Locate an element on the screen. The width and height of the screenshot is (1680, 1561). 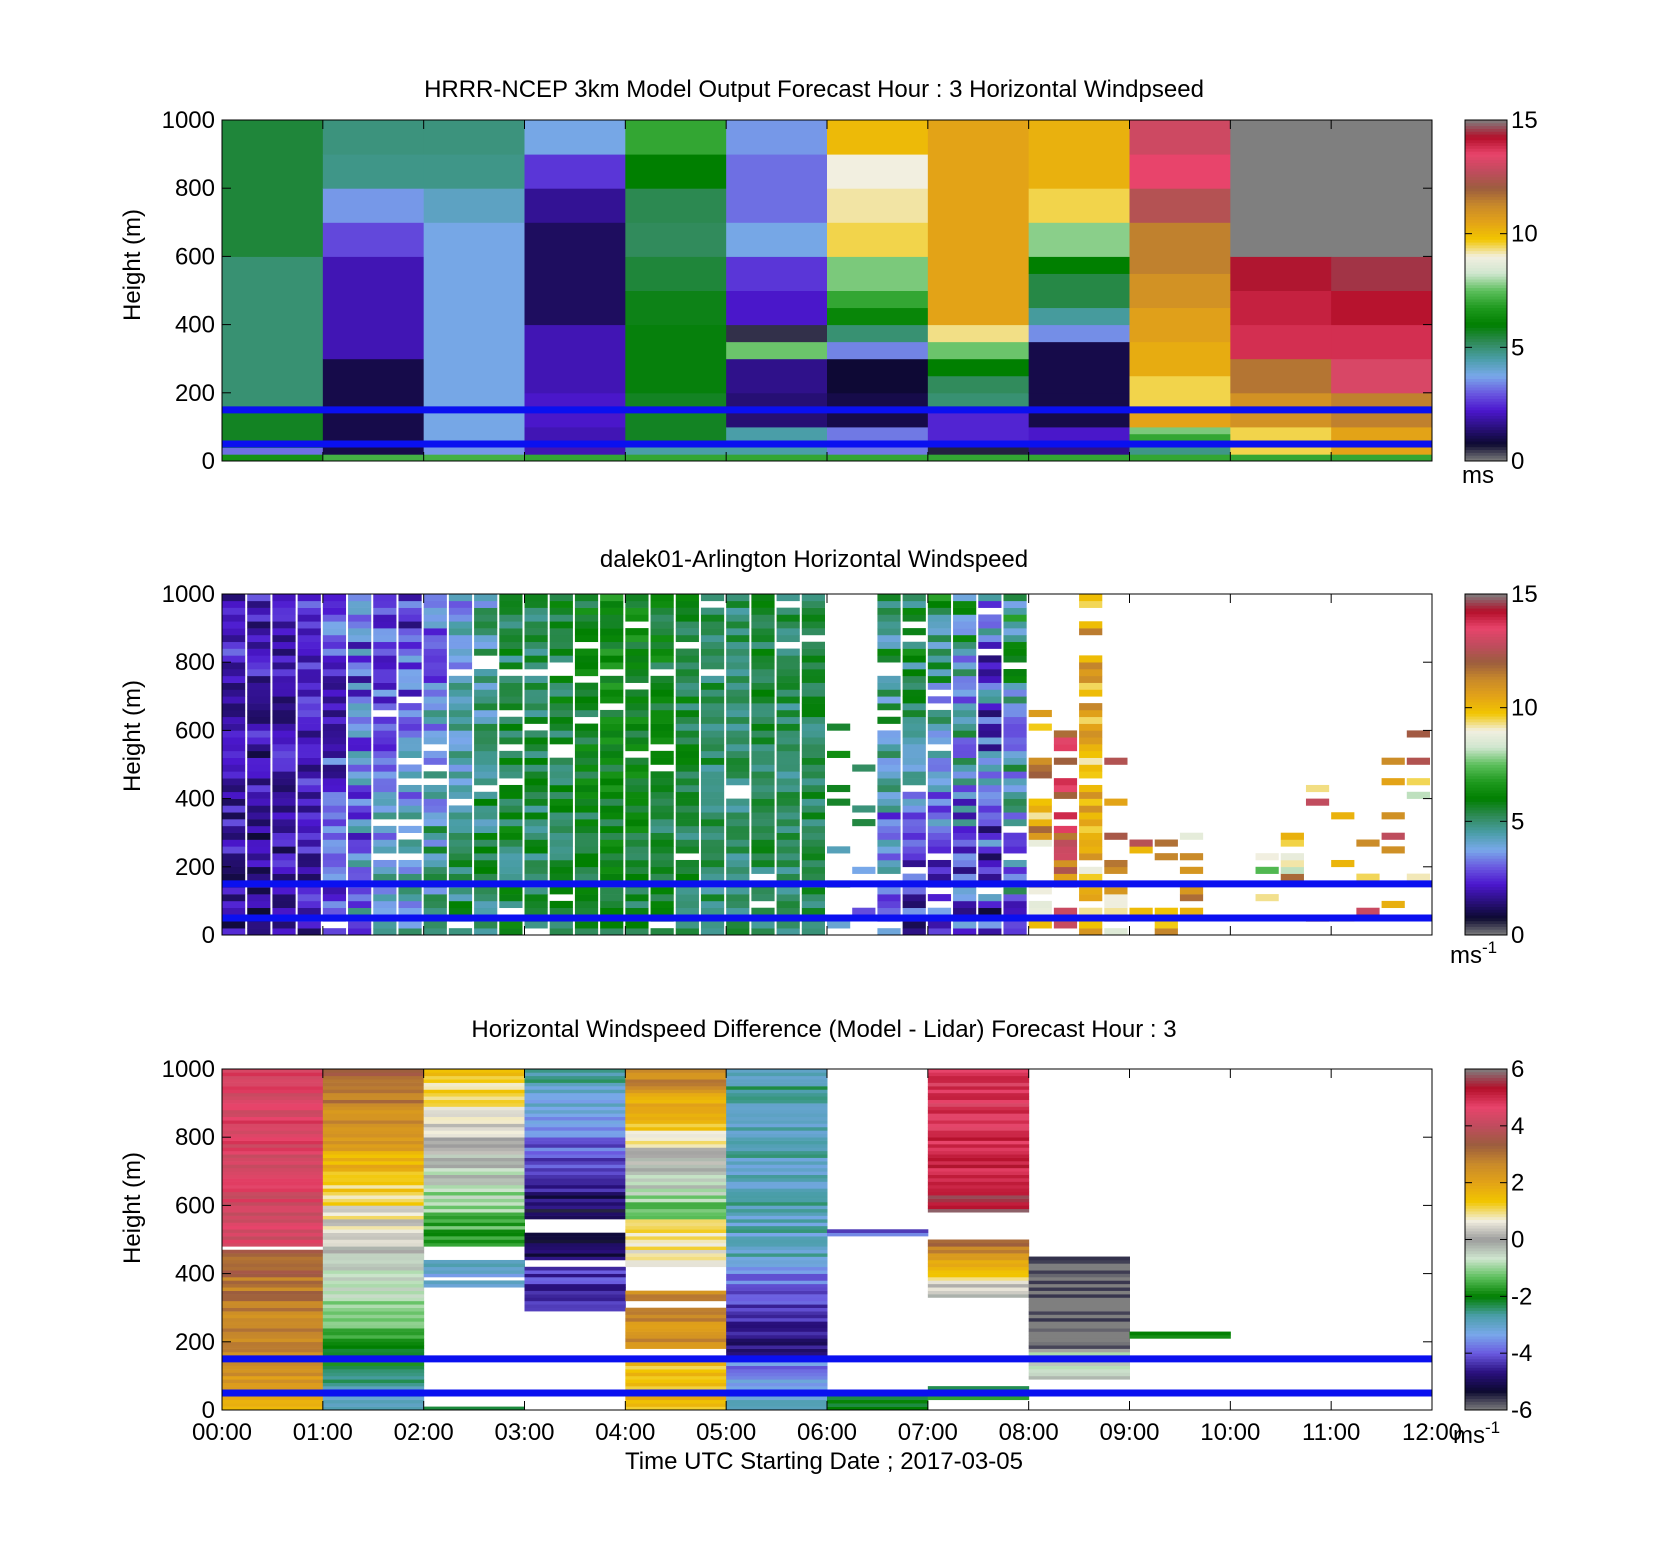
x-tick-label: 12:00 is located at coordinates (1432, 1432).